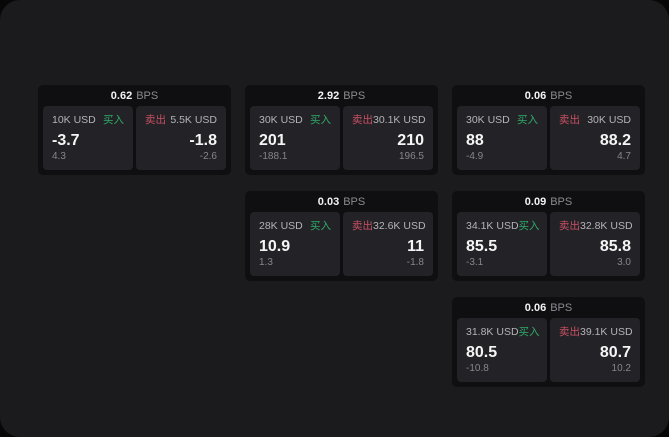 The image size is (669, 437). What do you see at coordinates (482, 246) in the screenshot?
I see `buy-price: 85.5` at bounding box center [482, 246].